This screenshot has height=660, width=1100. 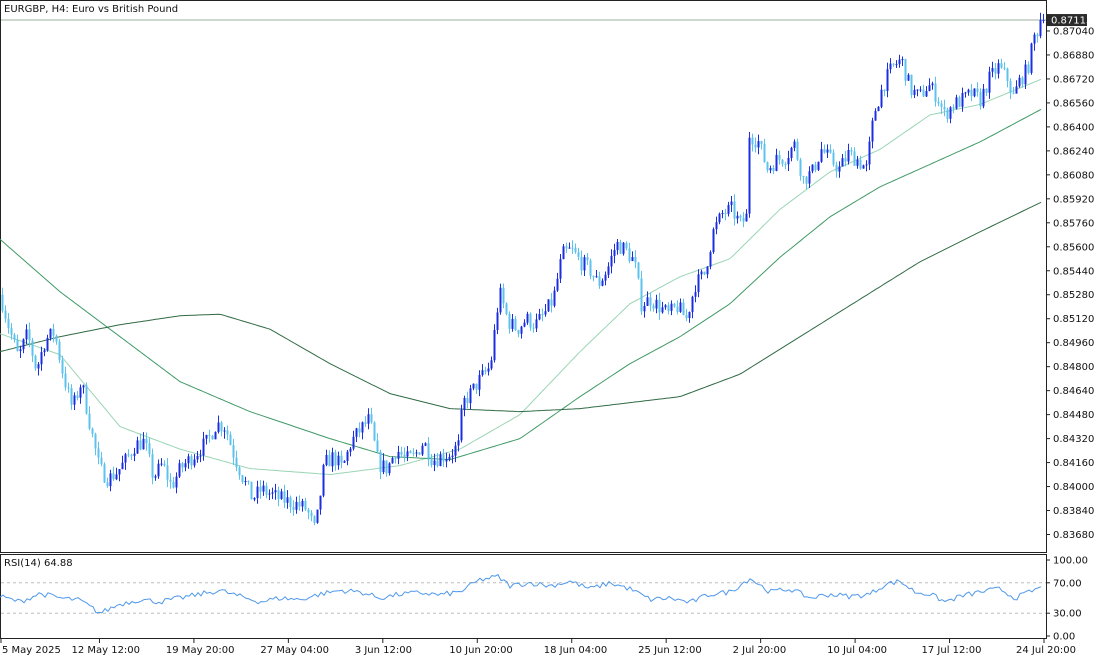 What do you see at coordinates (1073, 295) in the screenshot?
I see `price-tick-label: 0.85280` at bounding box center [1073, 295].